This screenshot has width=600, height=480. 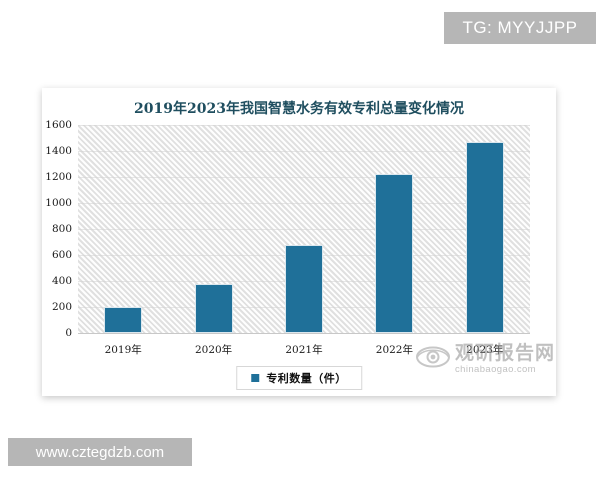 I want to click on bar-slot: 2021年, so click(x=304, y=240).